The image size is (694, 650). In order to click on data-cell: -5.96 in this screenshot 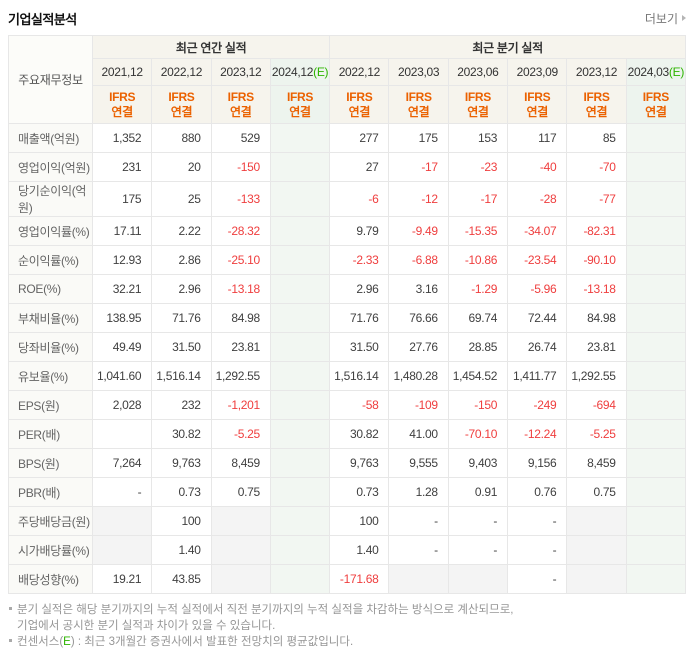, I will do `click(537, 289)`.